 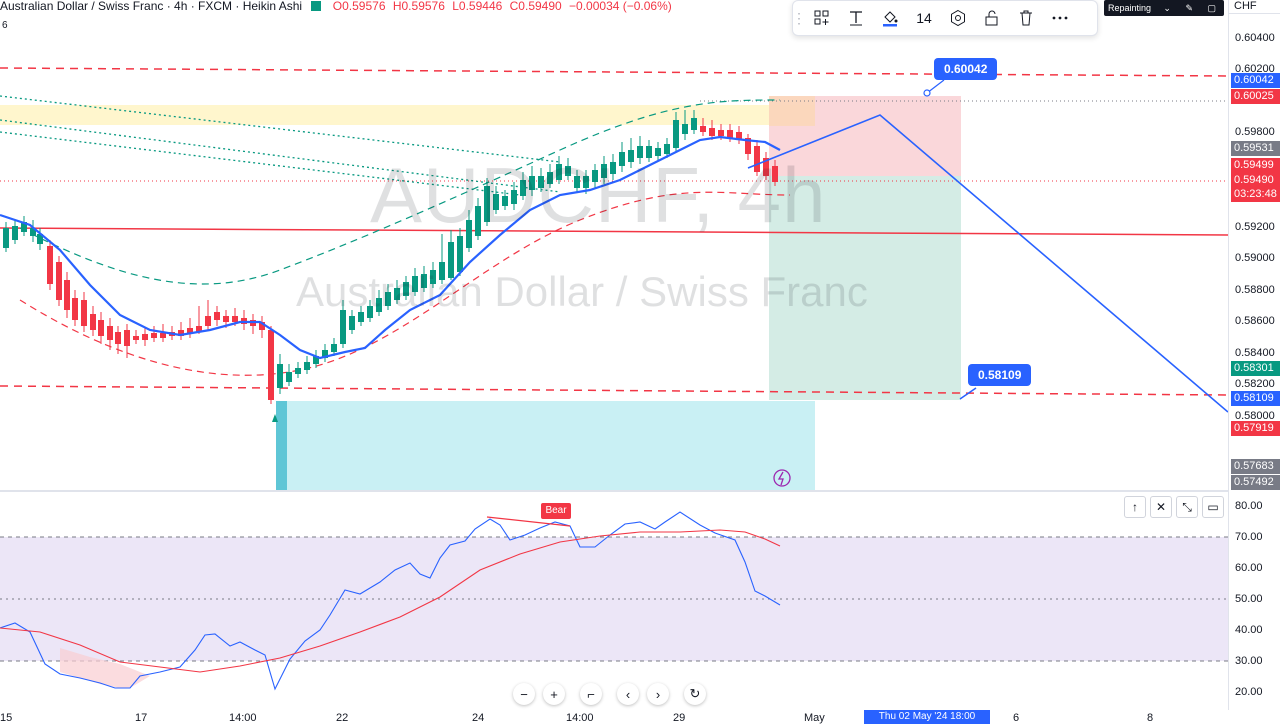 I want to click on time-axis: 15 17 14:00 22 24 14:00 29 May 6 8, so click(x=614, y=717).